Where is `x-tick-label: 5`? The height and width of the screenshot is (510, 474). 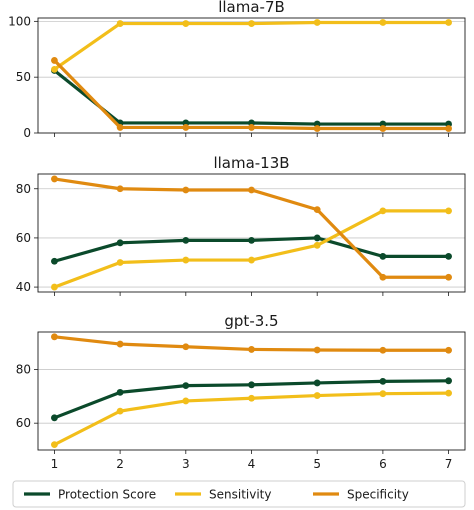 x-tick-label: 5 is located at coordinates (317, 464).